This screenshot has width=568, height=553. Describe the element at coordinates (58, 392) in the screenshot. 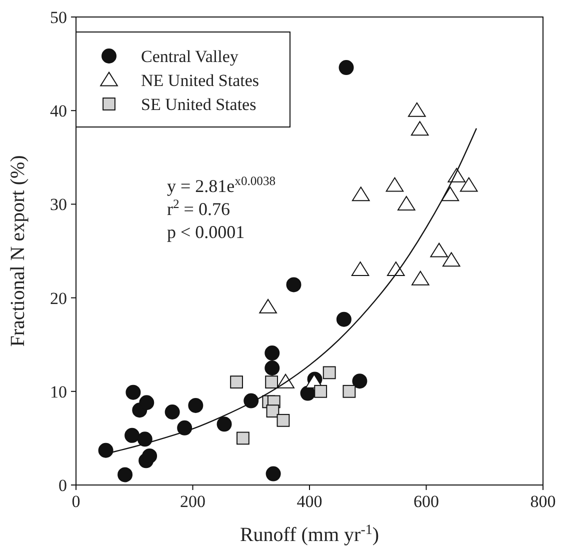

I see `y-tick-label: 10` at that location.